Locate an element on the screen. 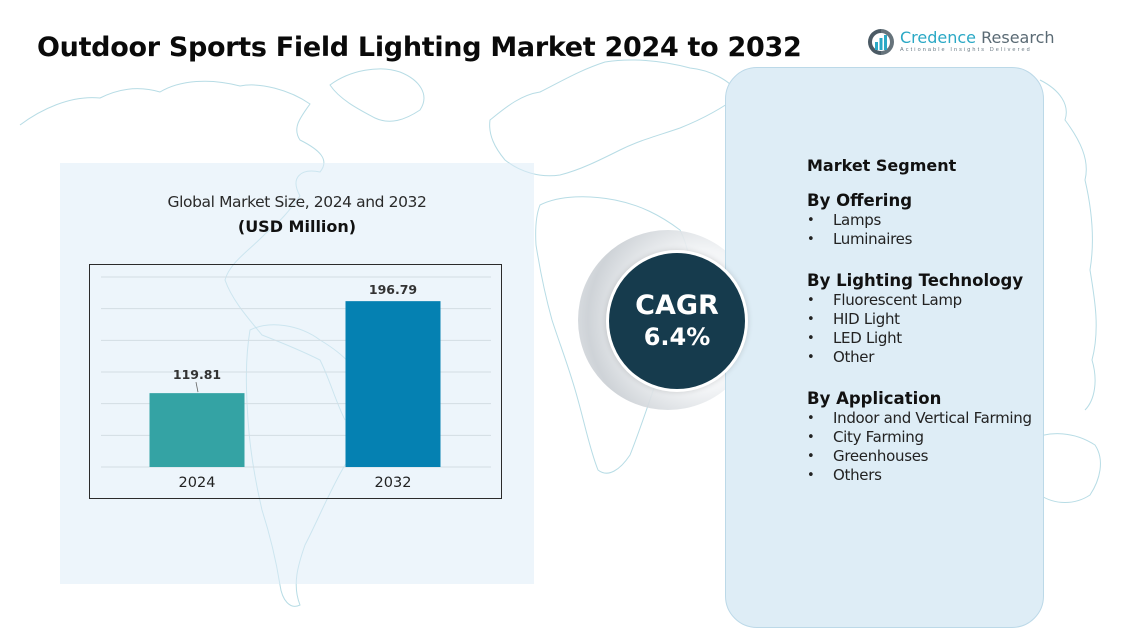  cagr-badge: CAGR 6.4% is located at coordinates (677, 321).